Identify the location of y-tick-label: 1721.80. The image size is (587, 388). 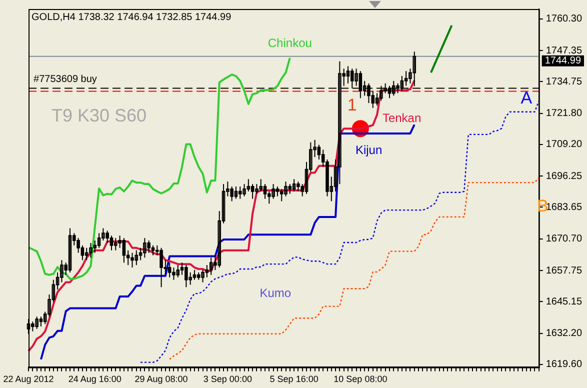
(564, 114).